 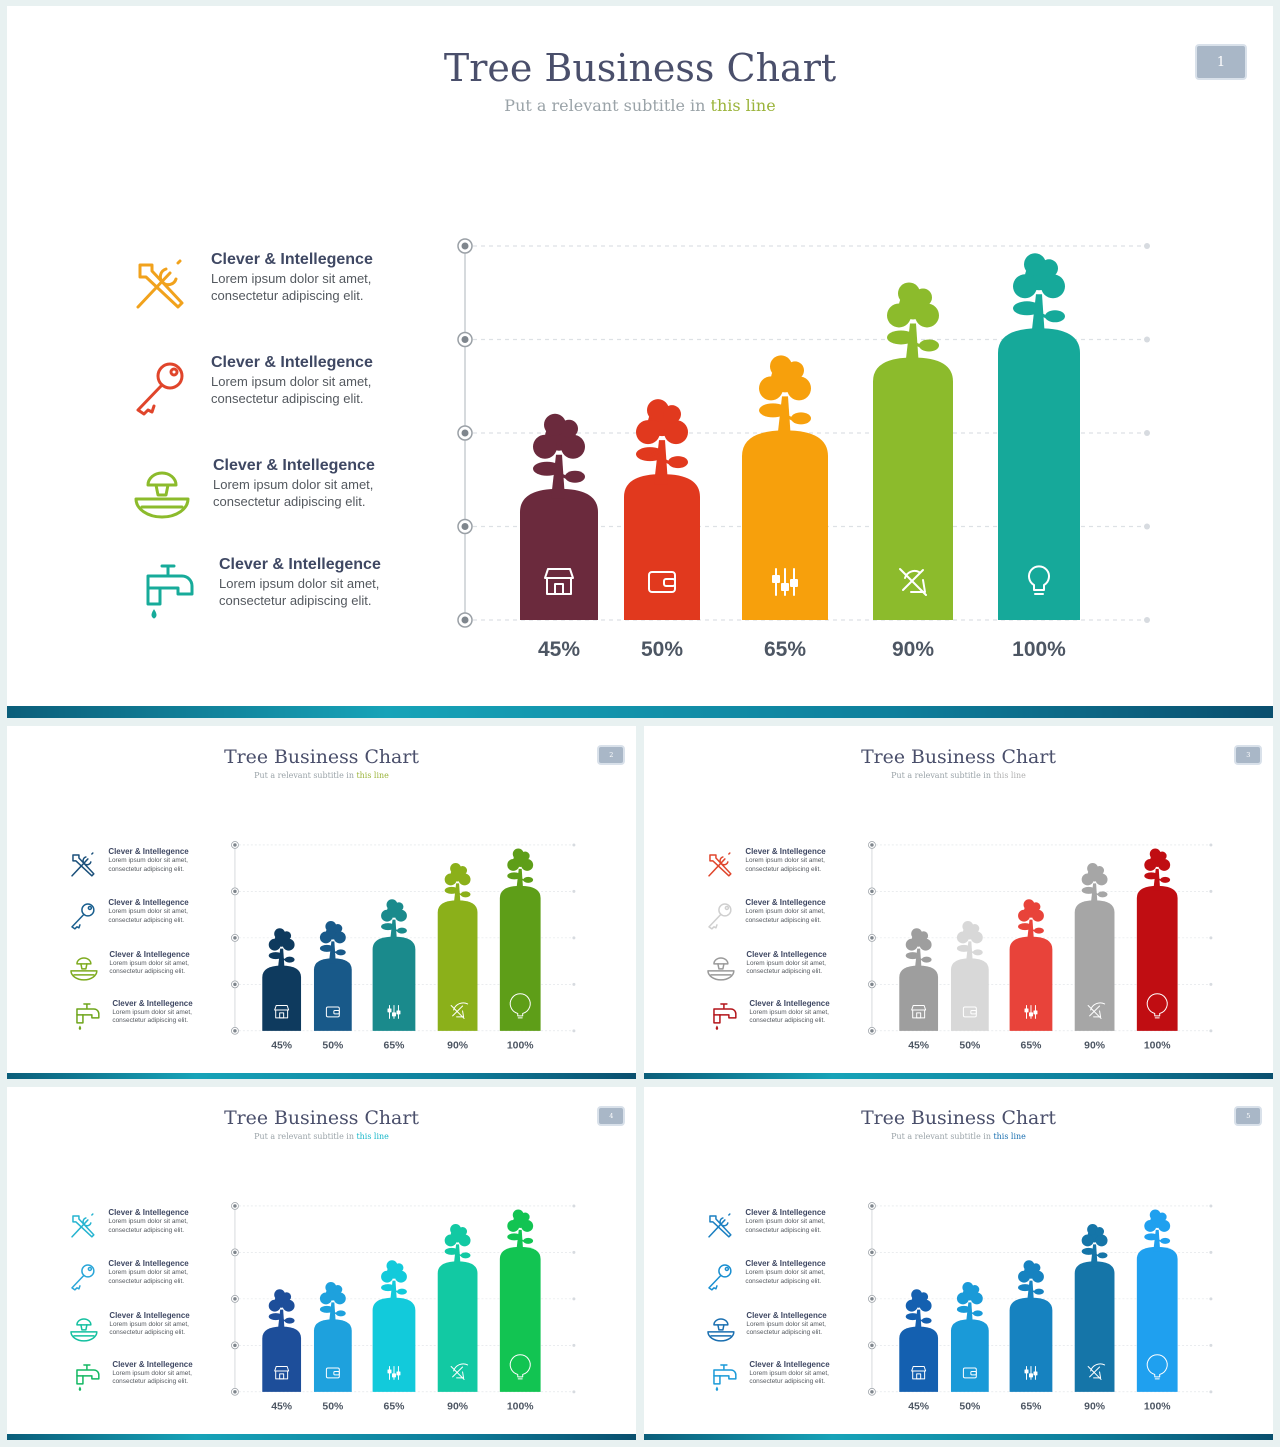 I want to click on juicer-icon, so click(x=721, y=1328).